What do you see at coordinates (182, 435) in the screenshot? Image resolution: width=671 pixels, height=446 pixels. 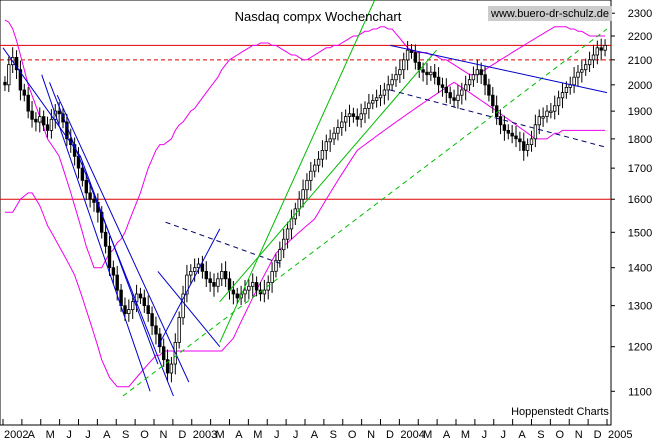 I see `x-tick-label-10: D` at bounding box center [182, 435].